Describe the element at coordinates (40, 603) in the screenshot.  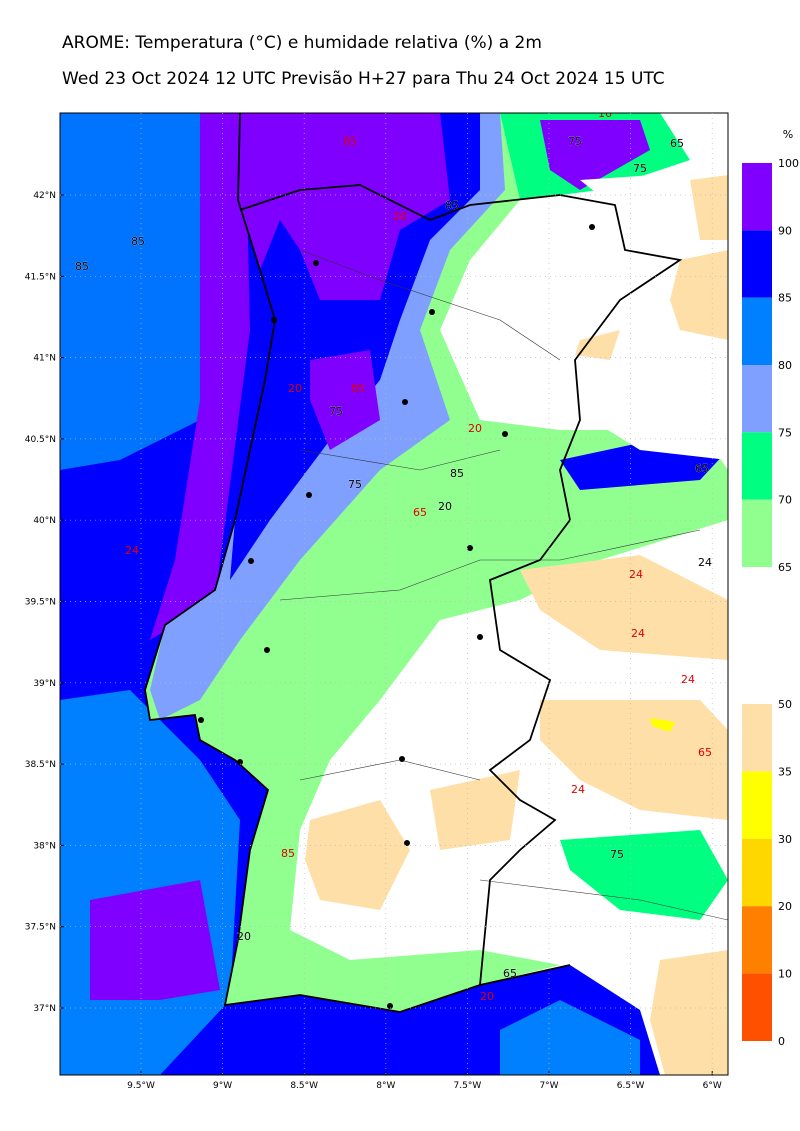
I see `lat-label: 39.5°N` at that location.